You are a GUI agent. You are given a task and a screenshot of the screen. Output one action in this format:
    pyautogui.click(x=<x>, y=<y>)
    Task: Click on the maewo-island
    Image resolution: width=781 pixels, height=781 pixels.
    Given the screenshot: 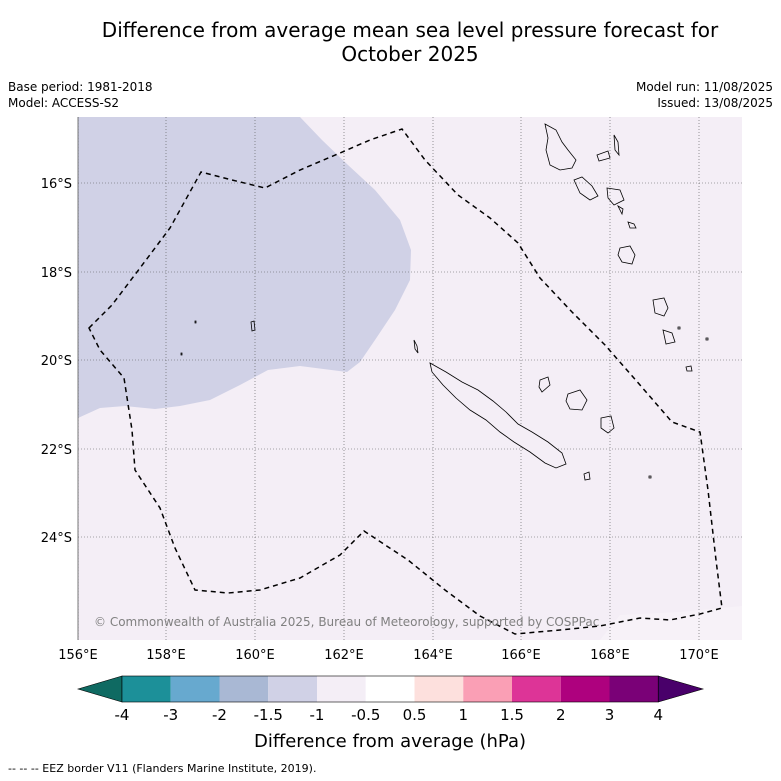 What is the action you would take?
    pyautogui.click(x=616, y=145)
    